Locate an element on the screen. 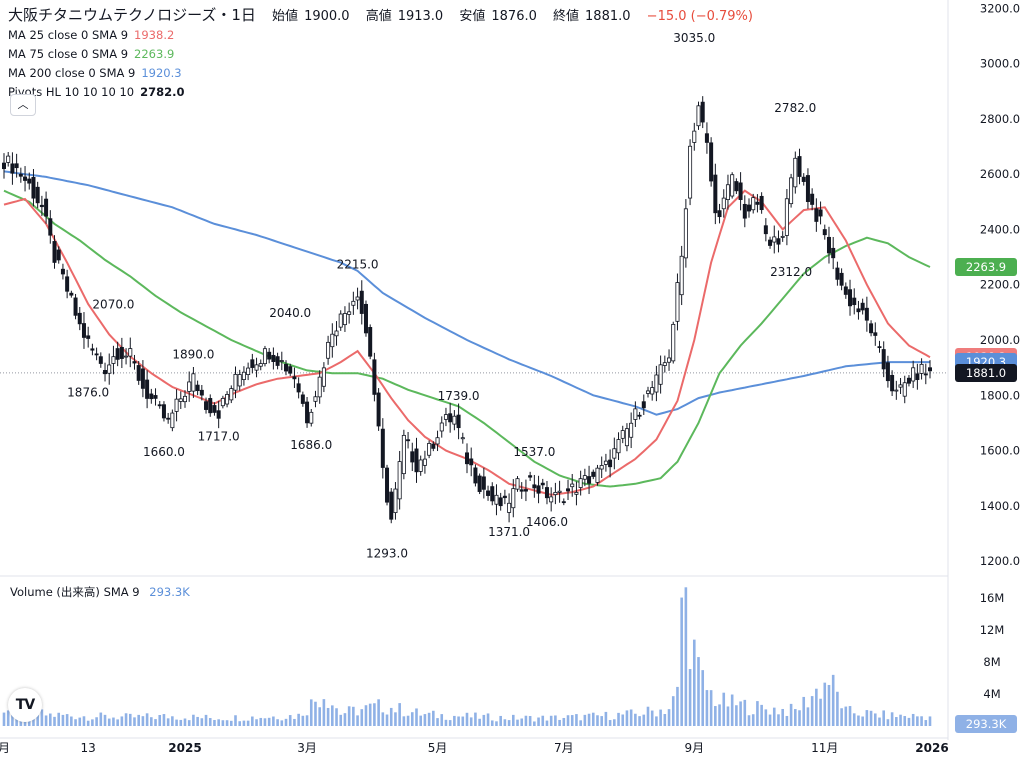  indicator-row: MA 25 close 0 SMA 9 1938.2 is located at coordinates (383, 35).